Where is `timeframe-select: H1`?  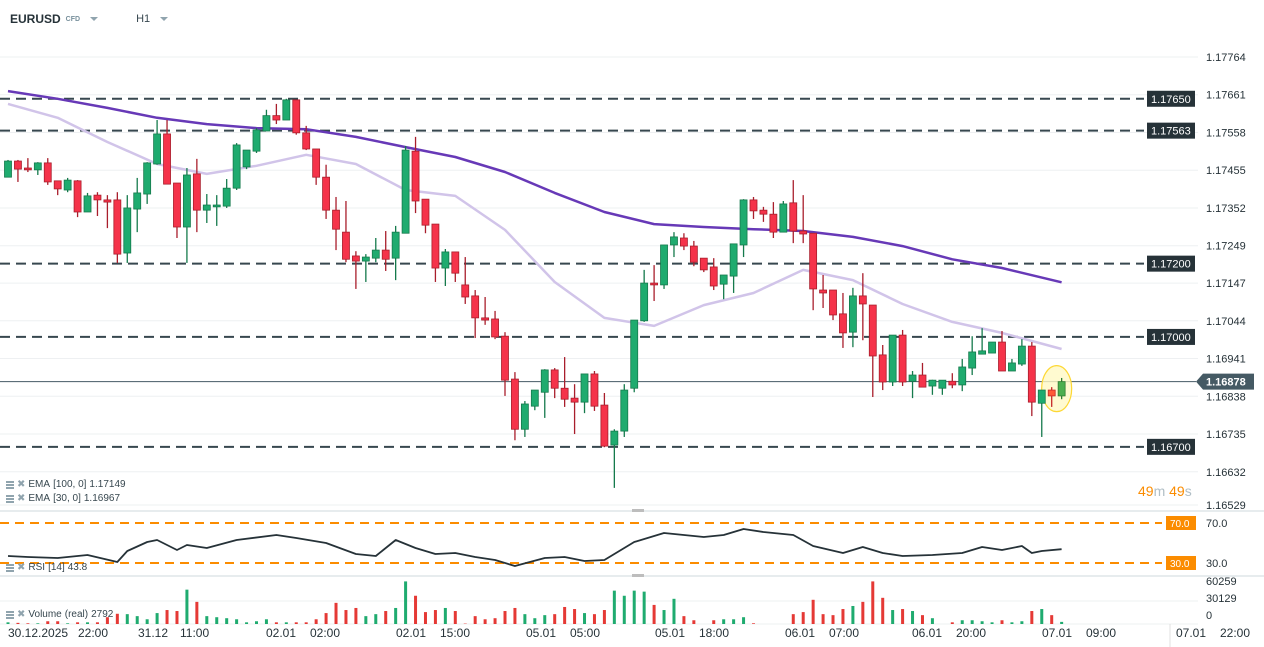 timeframe-select: H1 is located at coordinates (143, 19).